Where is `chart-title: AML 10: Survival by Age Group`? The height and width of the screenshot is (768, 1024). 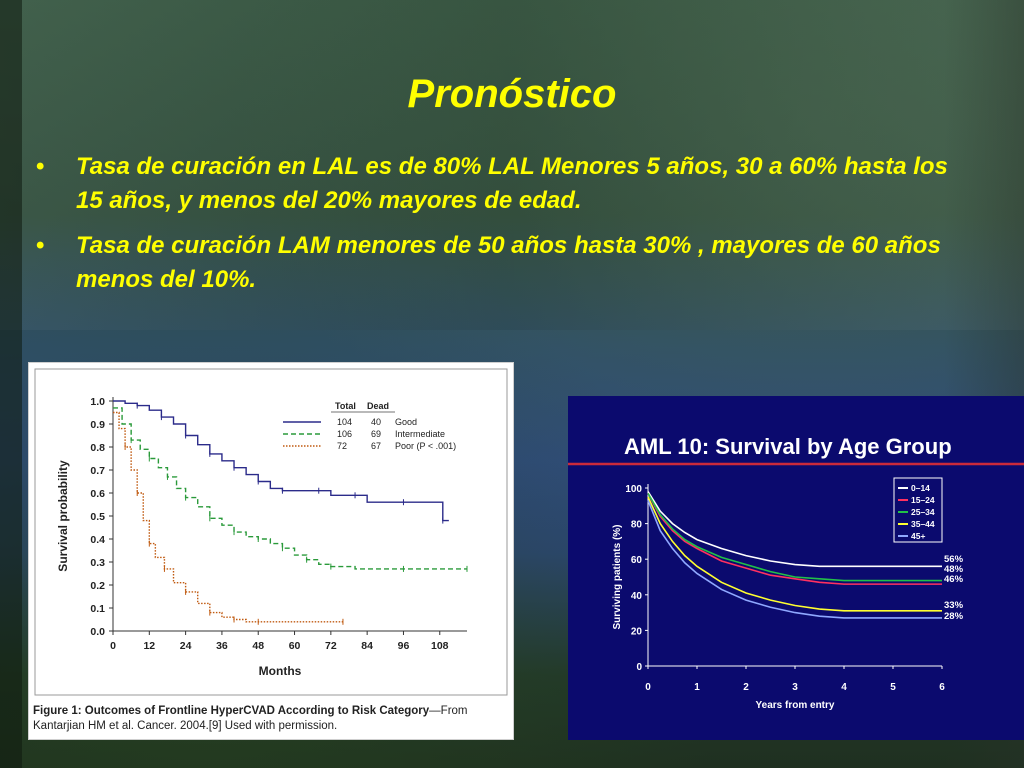
chart-title: AML 10: Survival by Age Group is located at coordinates (788, 446).